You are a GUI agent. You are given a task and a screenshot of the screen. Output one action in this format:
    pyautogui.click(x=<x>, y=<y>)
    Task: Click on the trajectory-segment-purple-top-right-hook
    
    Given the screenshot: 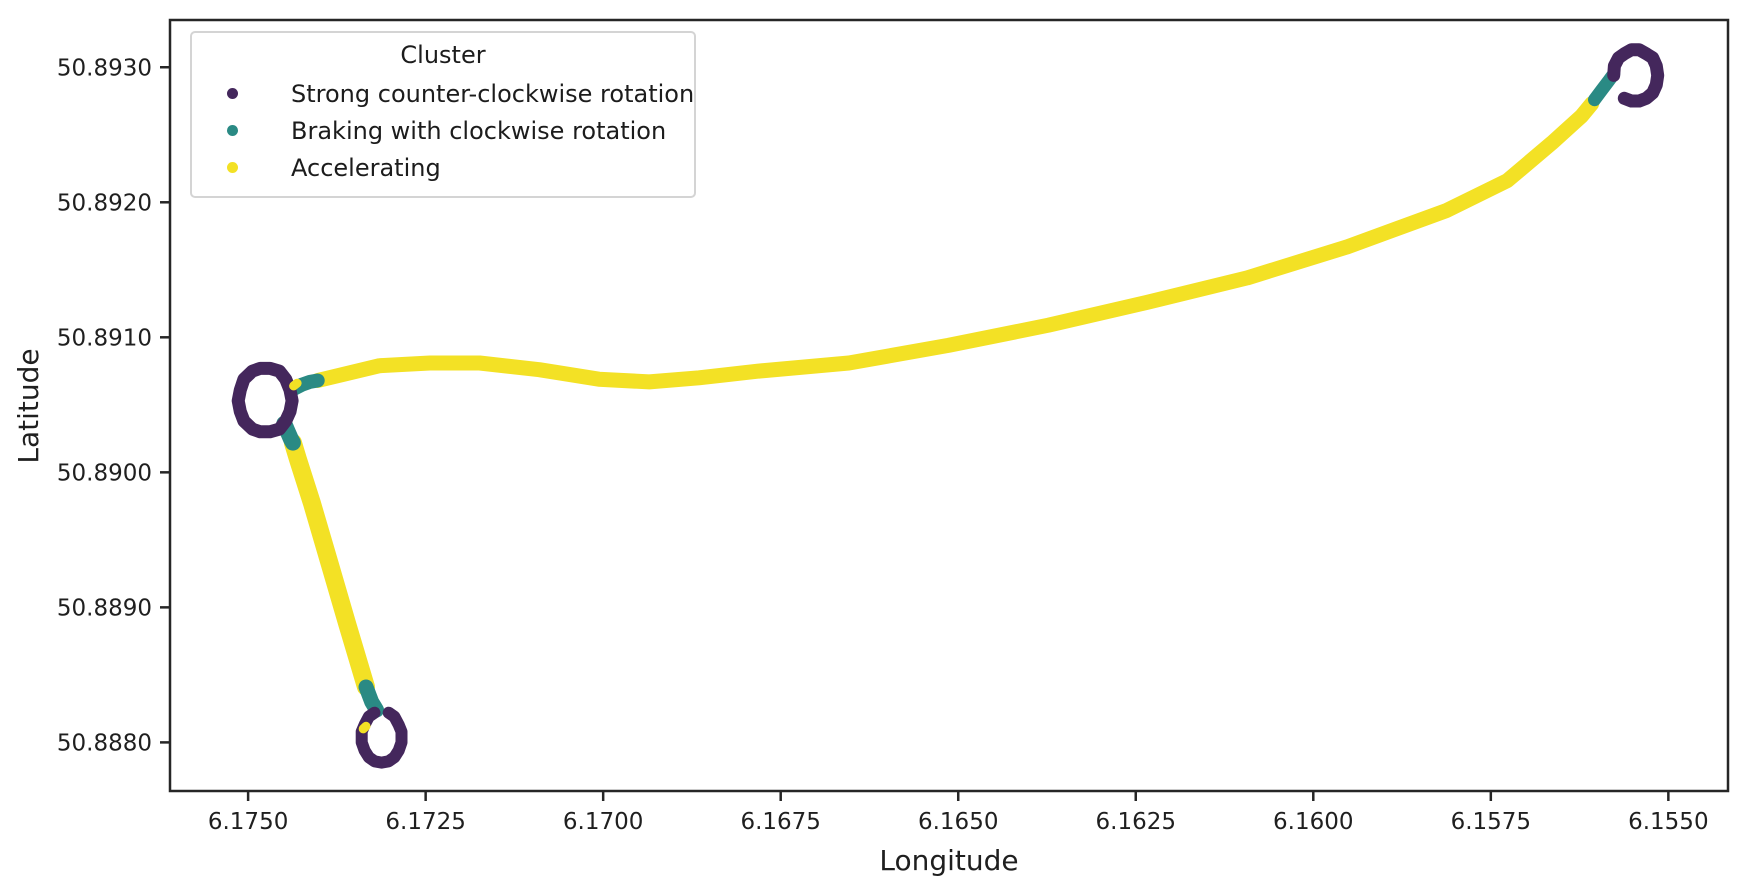 What is the action you would take?
    pyautogui.click(x=1636, y=75)
    